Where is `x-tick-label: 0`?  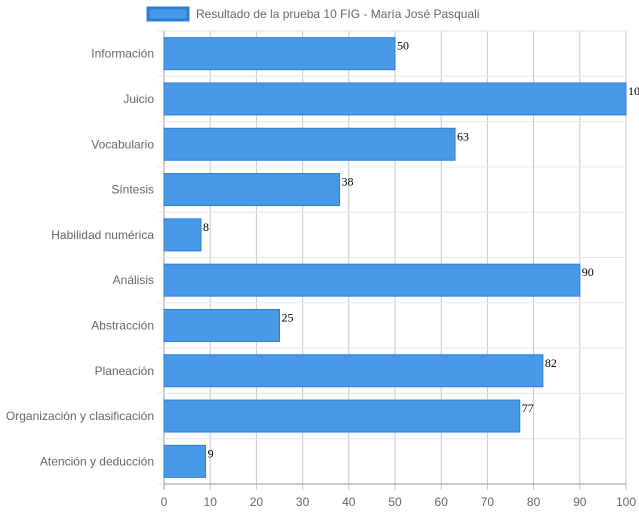 x-tick-label: 0 is located at coordinates (164, 502).